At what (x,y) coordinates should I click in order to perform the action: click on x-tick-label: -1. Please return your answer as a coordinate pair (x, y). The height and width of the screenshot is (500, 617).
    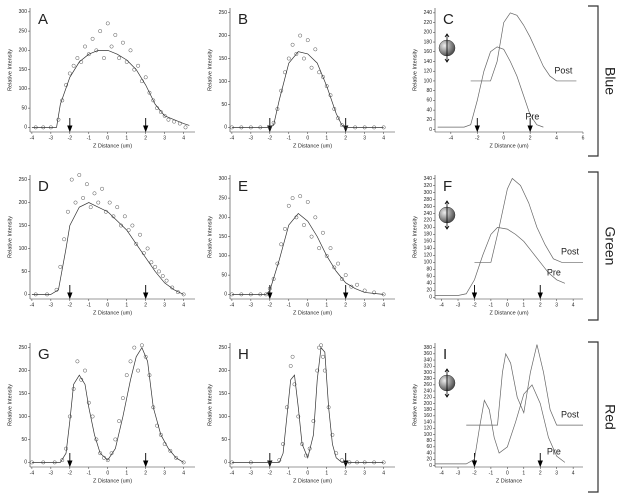
    Looking at the image, I should click on (491, 473).